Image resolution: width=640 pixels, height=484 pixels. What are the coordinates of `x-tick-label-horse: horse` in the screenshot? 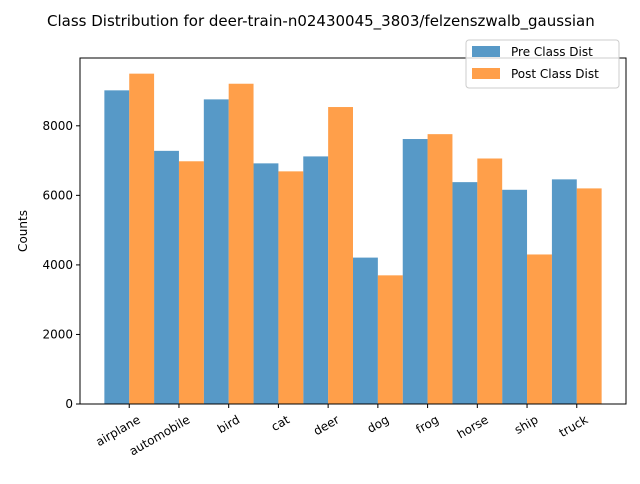 It's located at (473, 426).